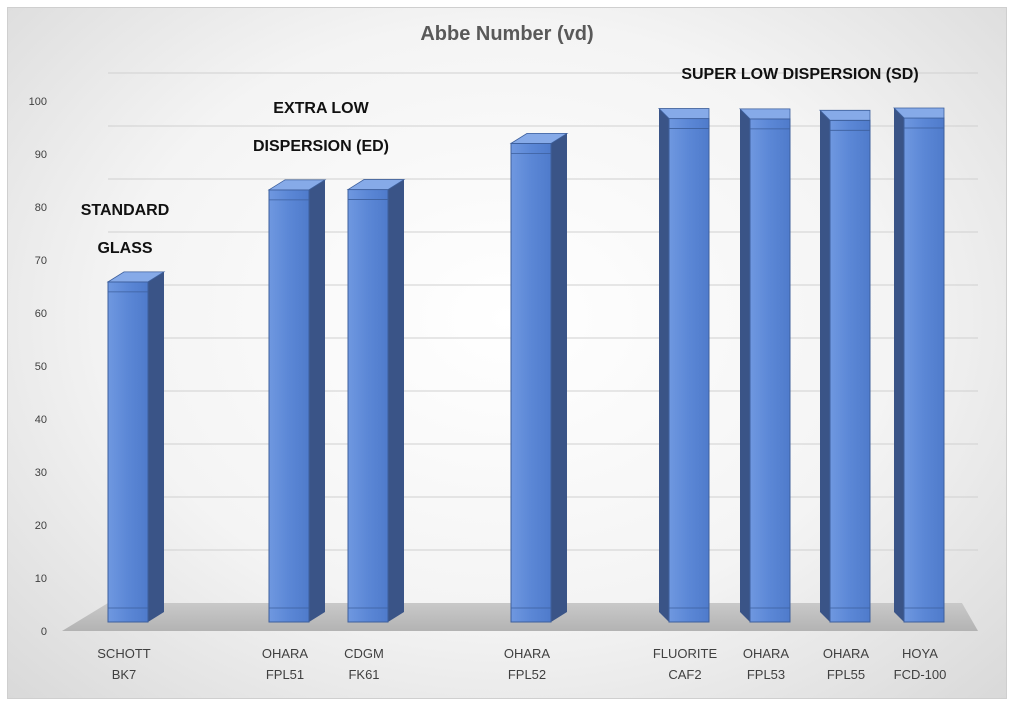 This screenshot has height=705, width=1014. I want to click on y-tick-label: 20, so click(41, 526).